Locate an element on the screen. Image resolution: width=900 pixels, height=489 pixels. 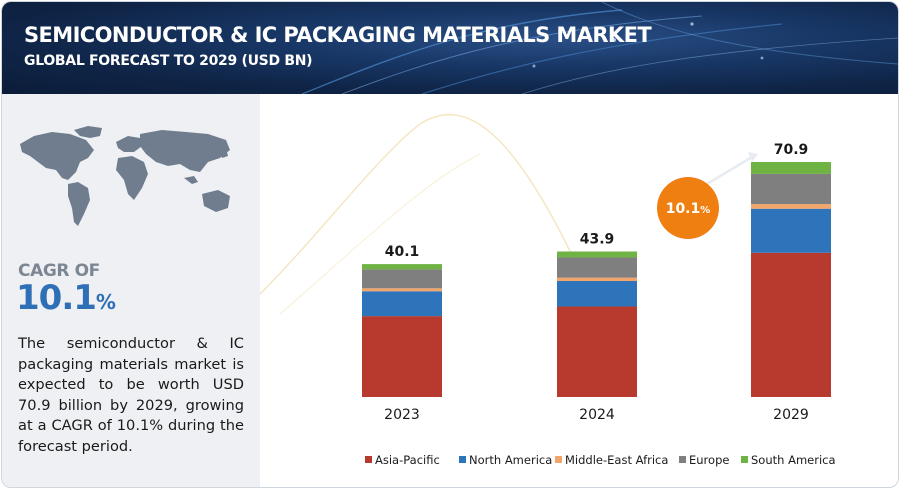
bar-2029-south-america is located at coordinates (791, 168).